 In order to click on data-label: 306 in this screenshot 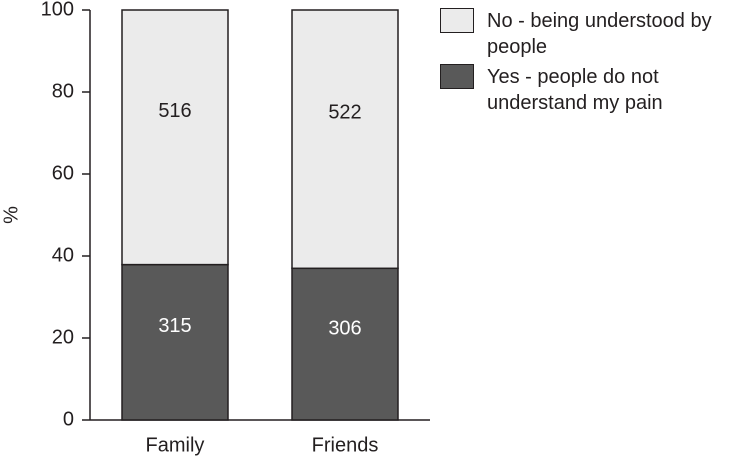, I will do `click(344, 328)`.